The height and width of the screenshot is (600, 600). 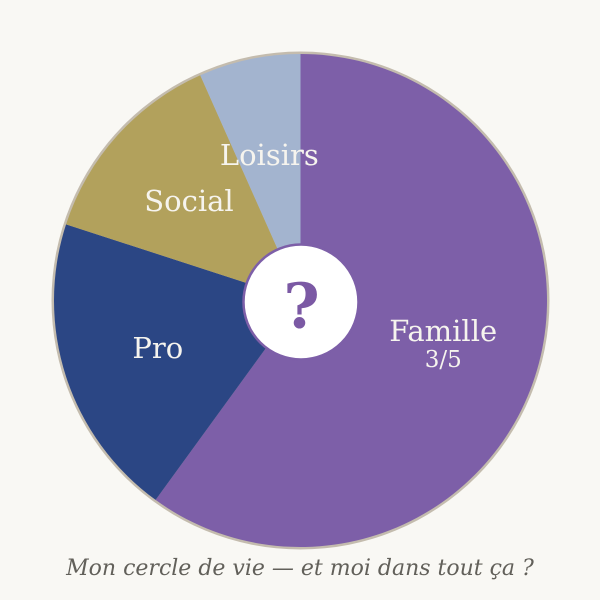 I want to click on pie-segment-loisirs, so click(x=250, y=177).